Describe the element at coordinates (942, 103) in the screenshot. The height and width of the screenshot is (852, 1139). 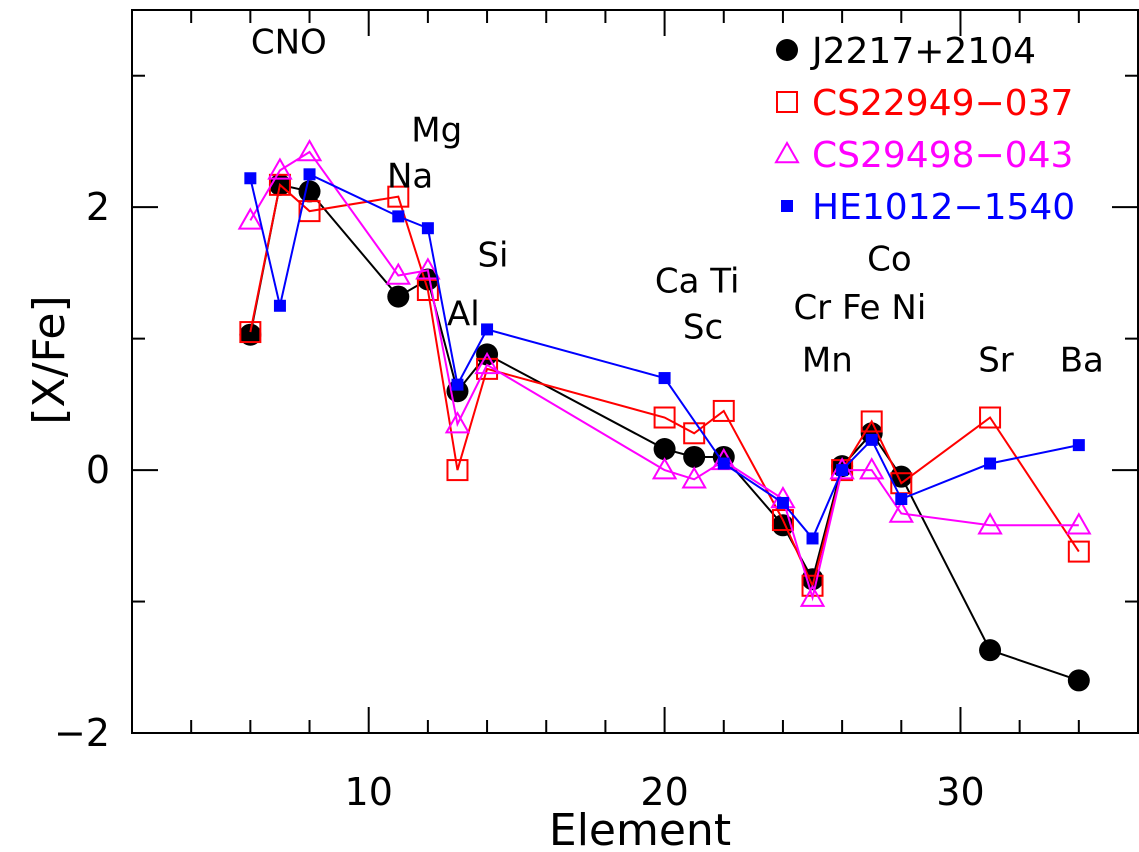
I see `legend-label: CS22949−037` at that location.